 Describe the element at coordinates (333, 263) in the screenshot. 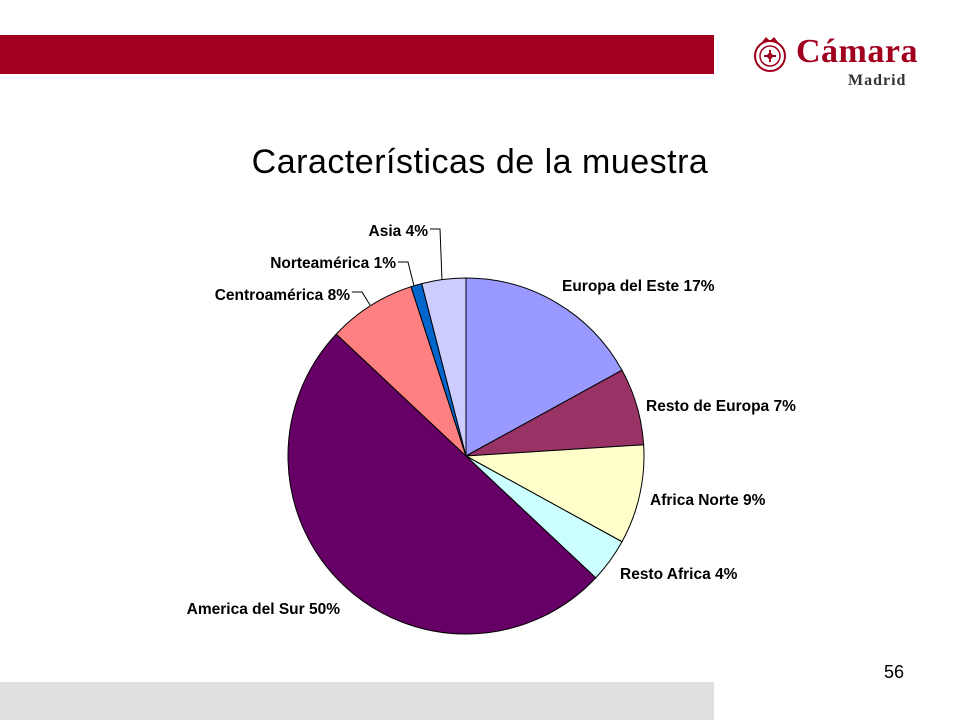

I see `slice-label-6: Norteamérica 1%` at that location.